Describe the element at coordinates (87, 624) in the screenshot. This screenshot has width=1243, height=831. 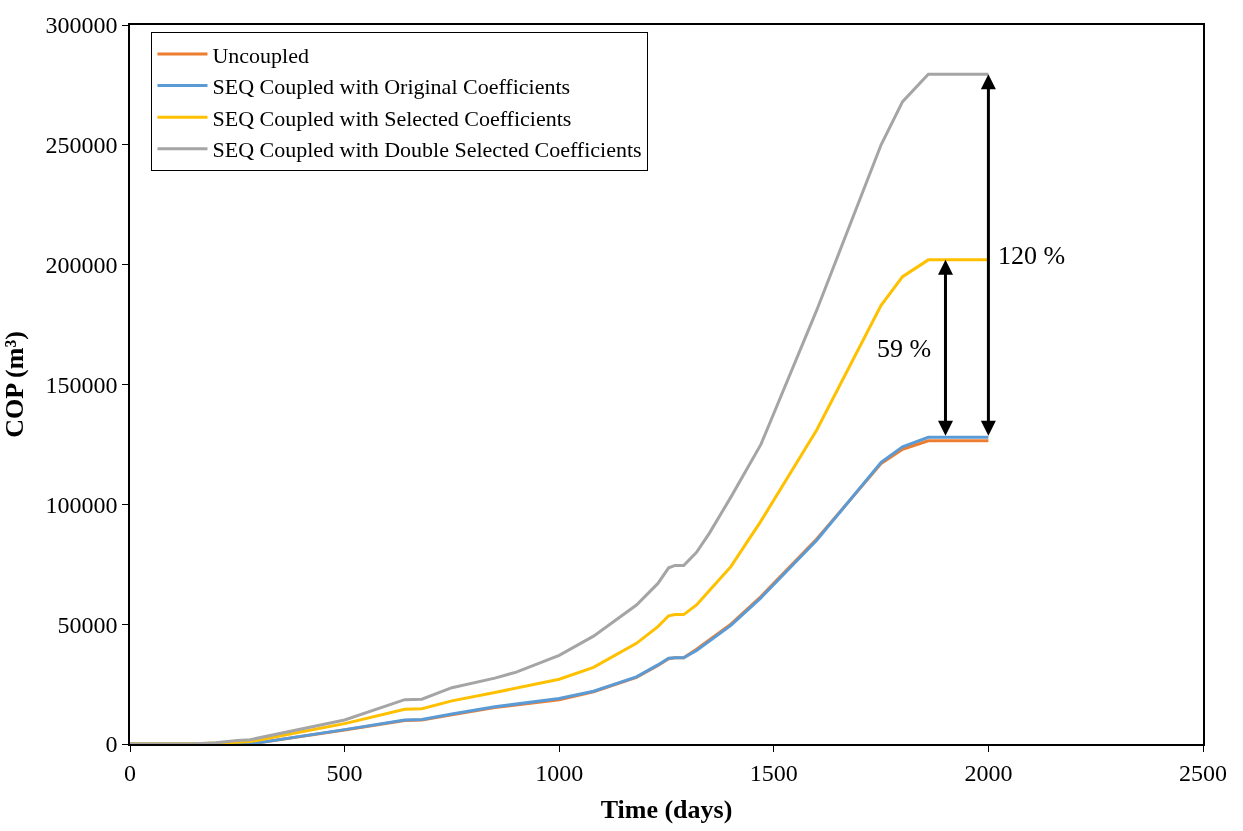
I see `y-tick-label: 50000` at that location.